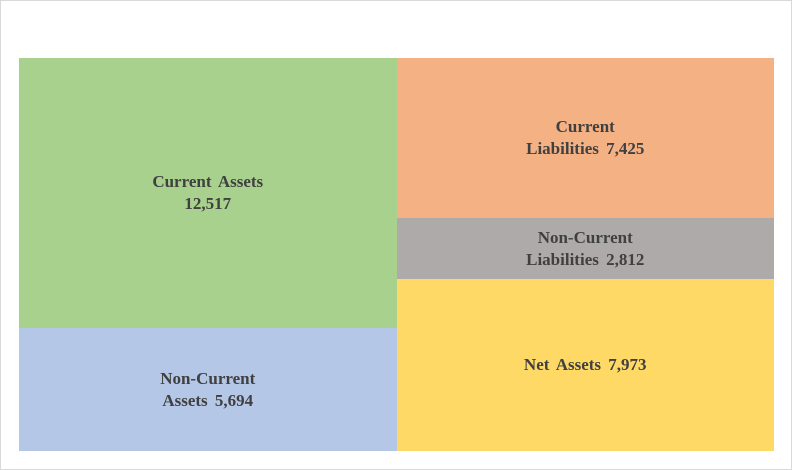 Image resolution: width=792 pixels, height=470 pixels. I want to click on tile-non-current-liabilities: Non-Current Liabilities 2,812, so click(585, 248).